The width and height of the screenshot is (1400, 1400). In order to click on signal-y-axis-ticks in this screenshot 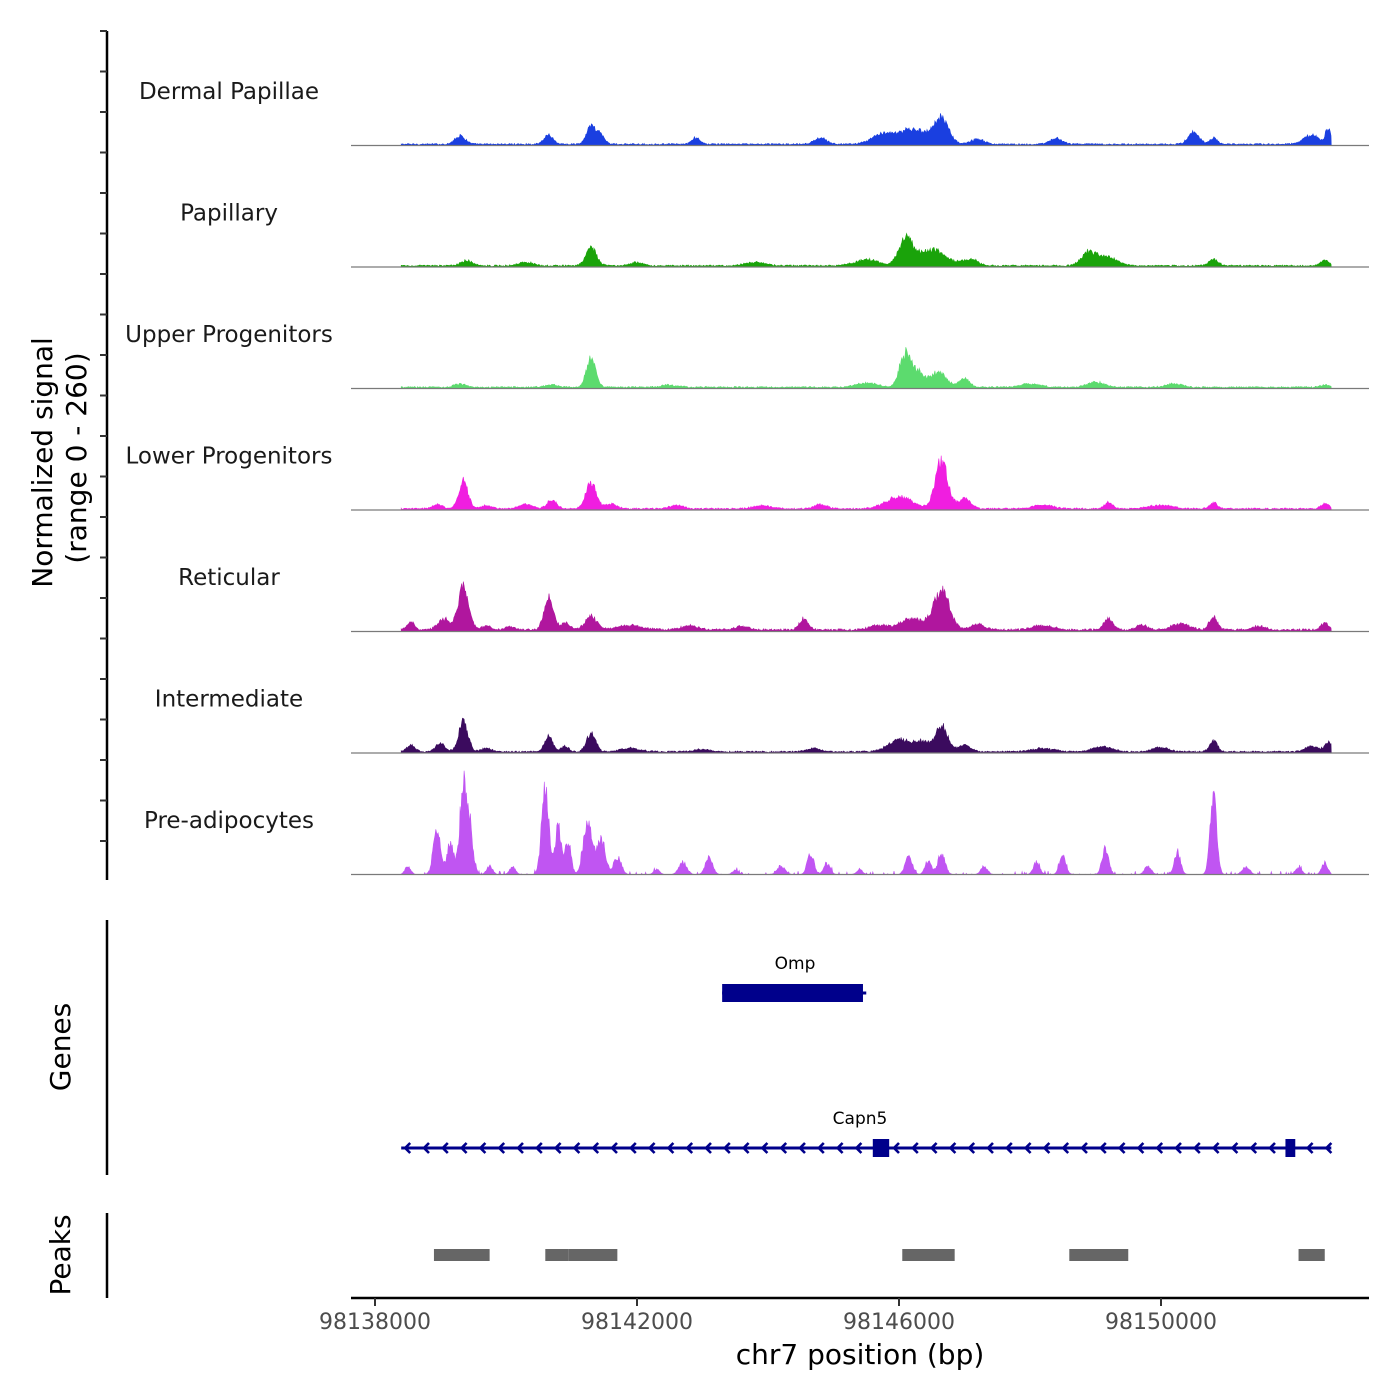, I will do `click(103, 436)`.